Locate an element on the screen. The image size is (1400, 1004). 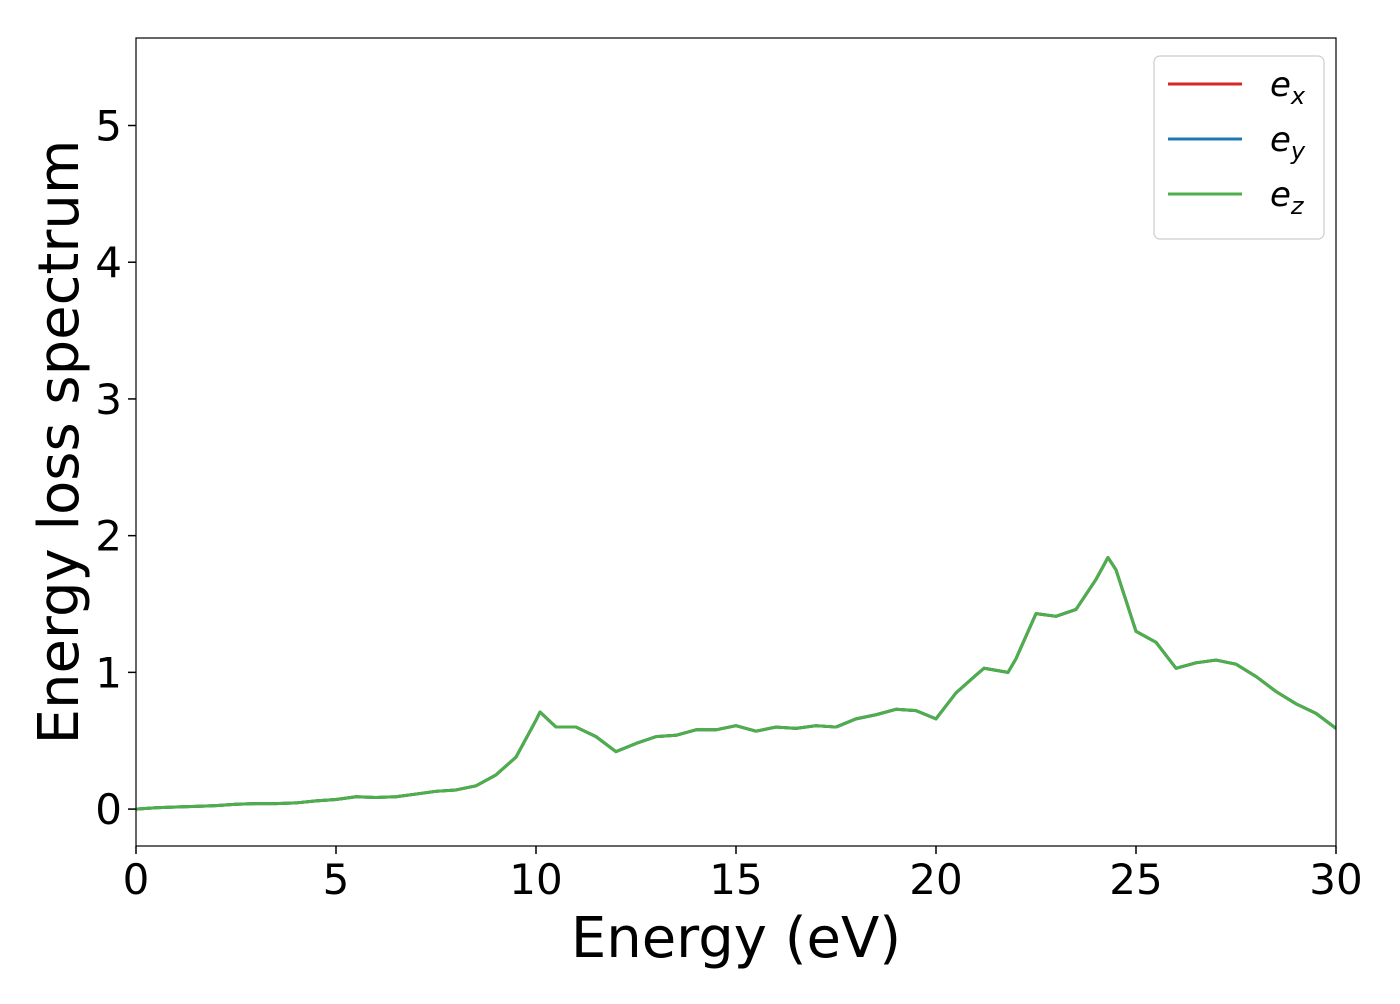
y-tick-label: 4 is located at coordinates (108, 262).